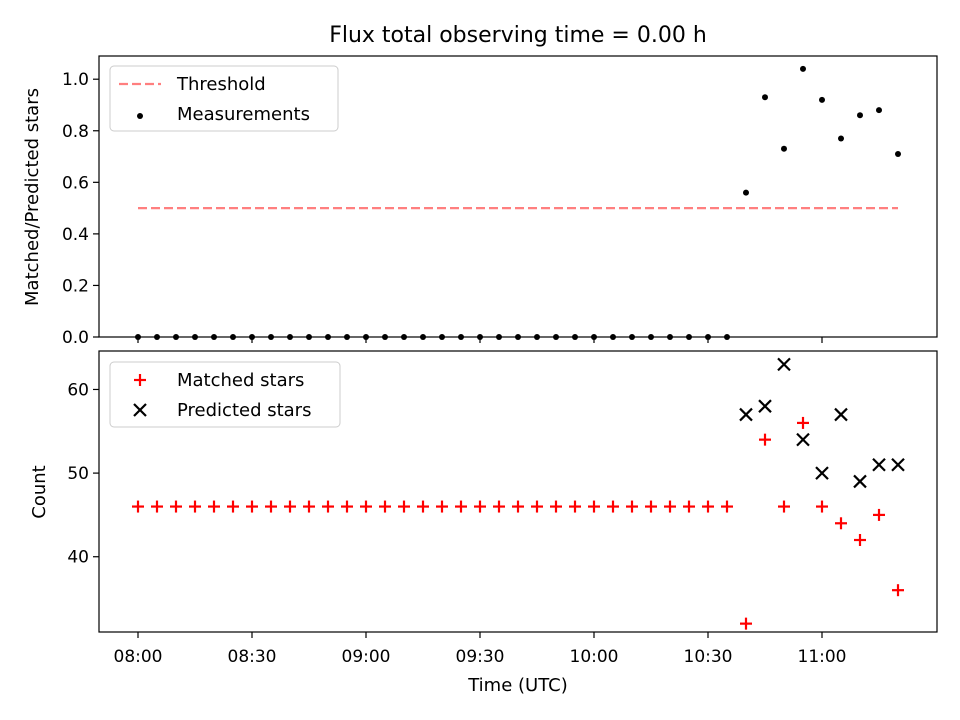  Describe the element at coordinates (244, 410) in the screenshot. I see `legend-predicted-label: Predicted stars` at that location.